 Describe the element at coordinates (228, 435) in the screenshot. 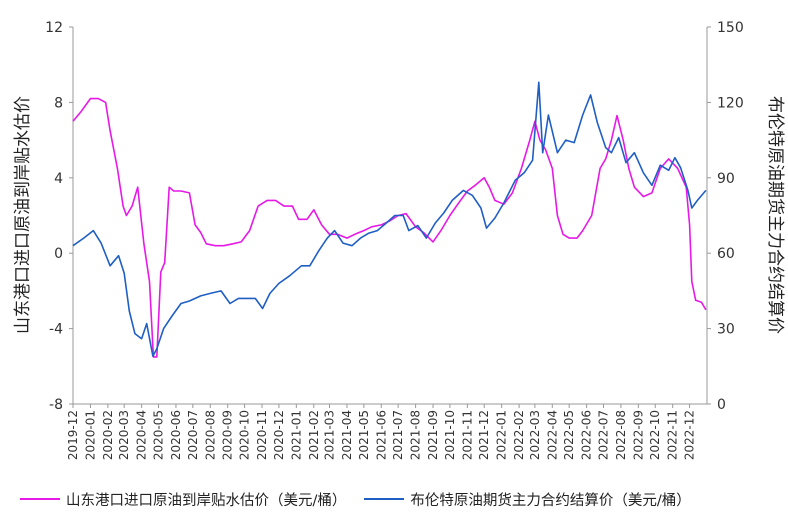

I see `x-tick-label: 2020-09` at that location.